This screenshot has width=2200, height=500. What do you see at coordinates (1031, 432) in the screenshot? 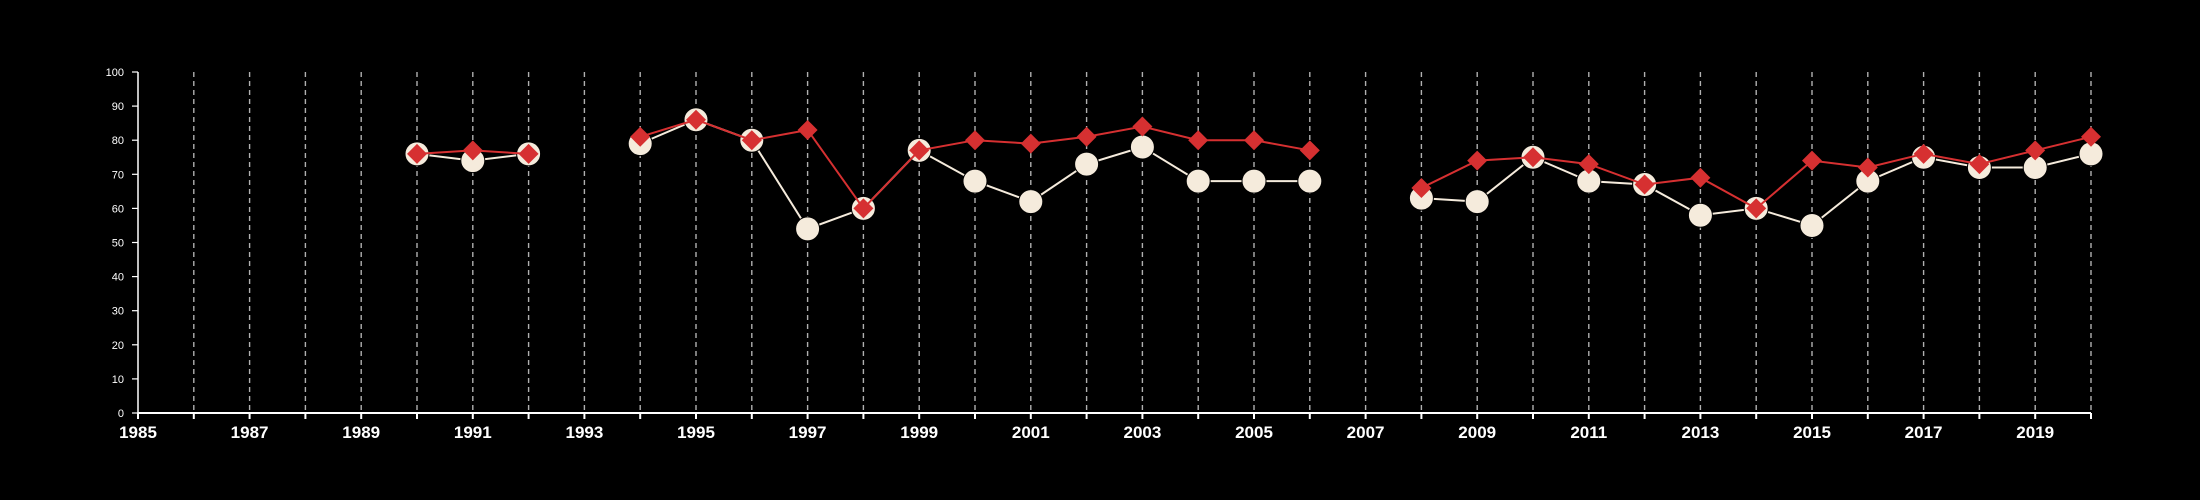
I see `x-tick-label: 2001` at bounding box center [1031, 432].